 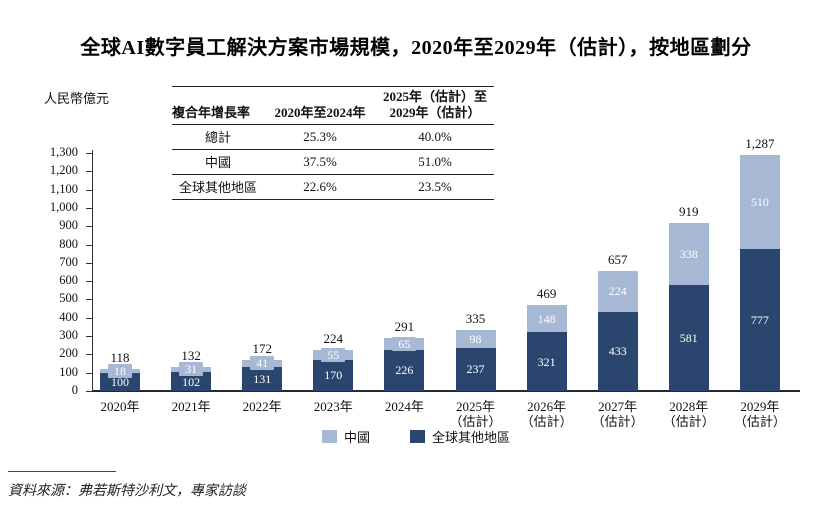 What do you see at coordinates (191, 355) in the screenshot?
I see `bar-total-label: 132` at bounding box center [191, 355].